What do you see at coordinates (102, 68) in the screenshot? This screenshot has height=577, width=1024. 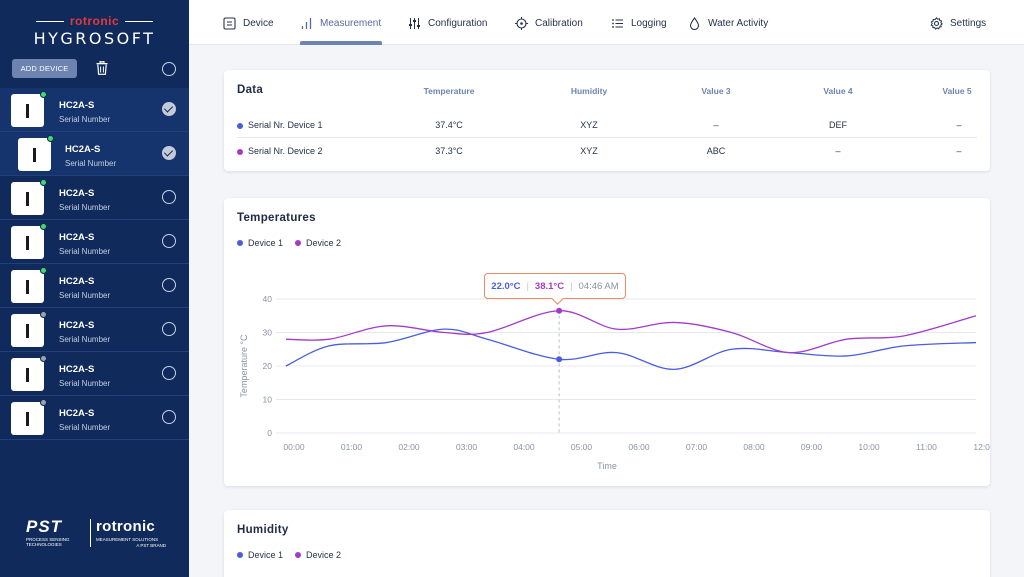 I see `trash-icon` at bounding box center [102, 68].